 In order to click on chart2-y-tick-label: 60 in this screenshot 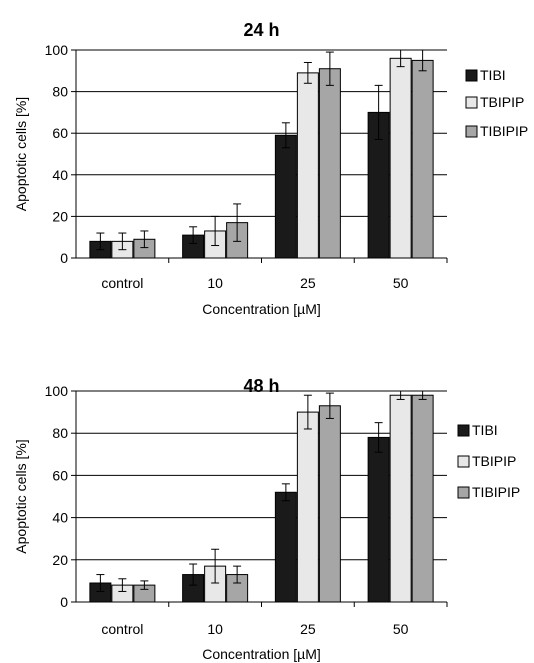, I will do `click(60, 475)`.